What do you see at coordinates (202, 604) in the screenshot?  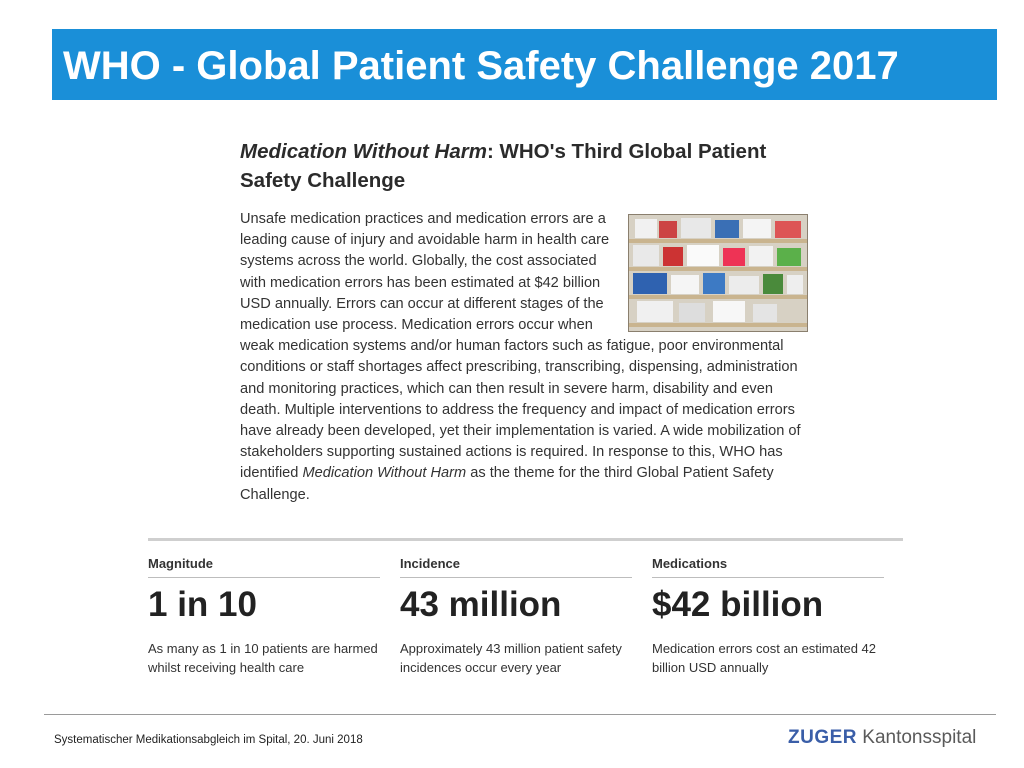 I see `stat-value: 1 in 10` at bounding box center [202, 604].